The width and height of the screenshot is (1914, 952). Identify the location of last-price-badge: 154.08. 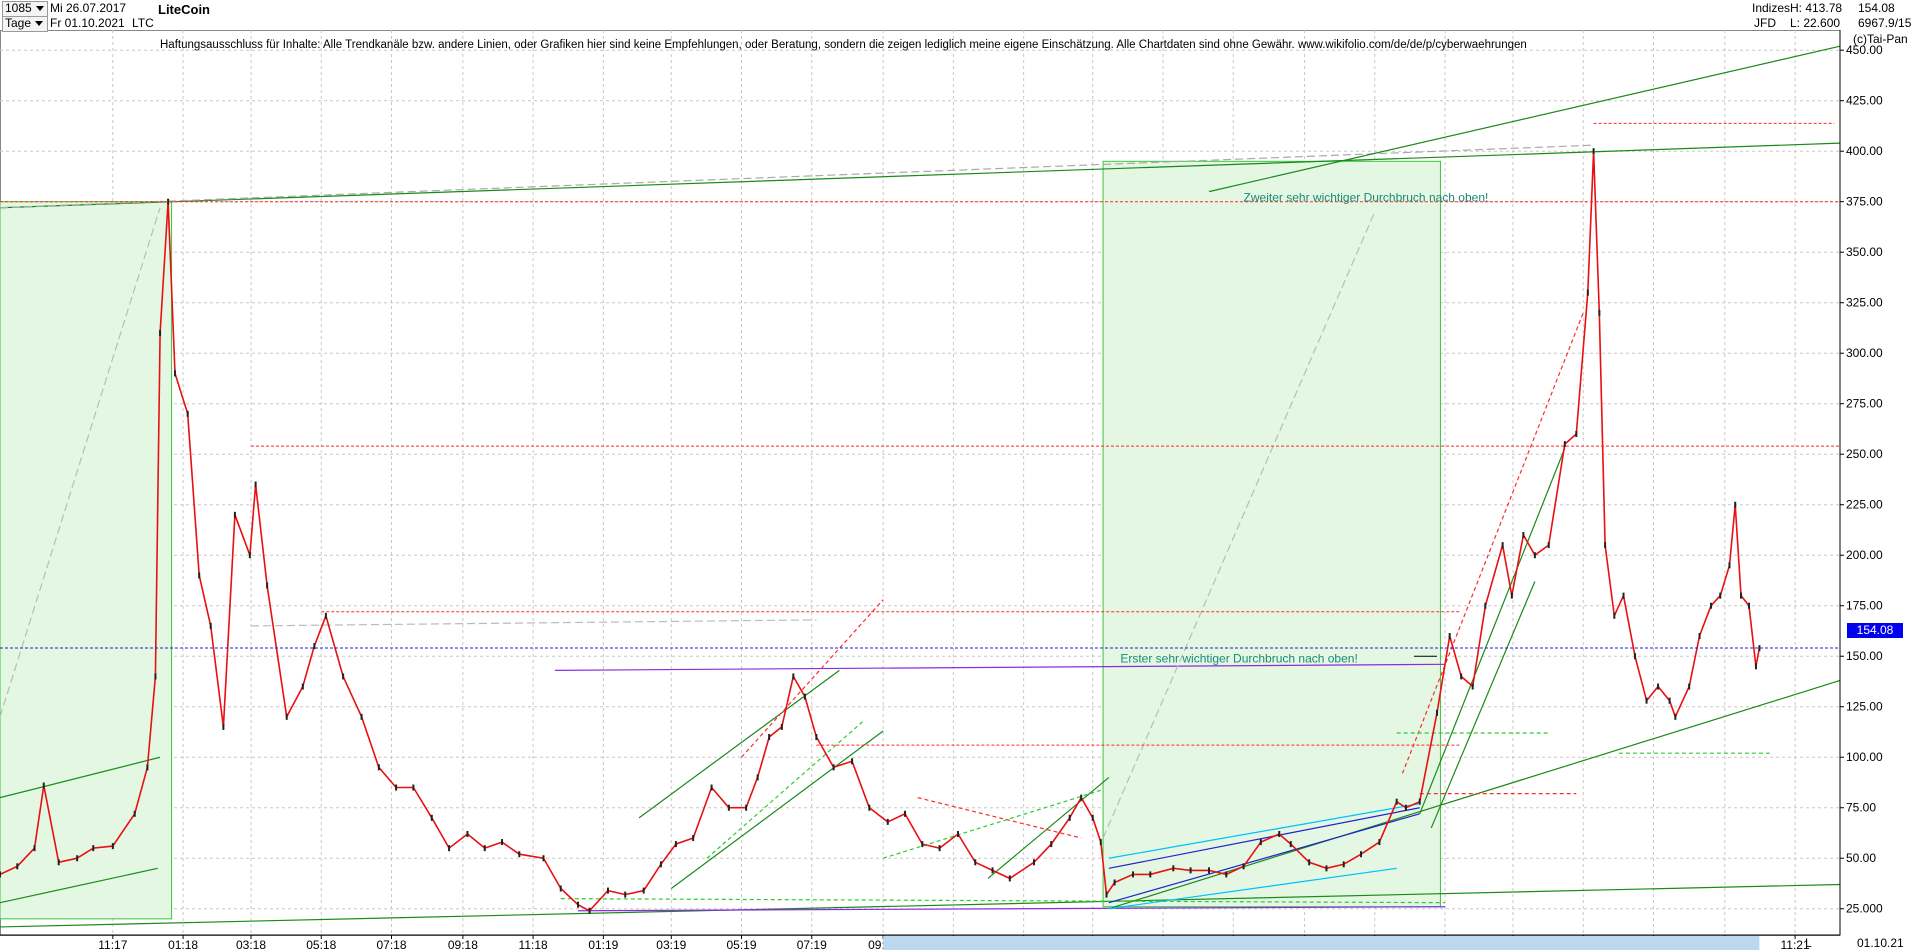
(1875, 630).